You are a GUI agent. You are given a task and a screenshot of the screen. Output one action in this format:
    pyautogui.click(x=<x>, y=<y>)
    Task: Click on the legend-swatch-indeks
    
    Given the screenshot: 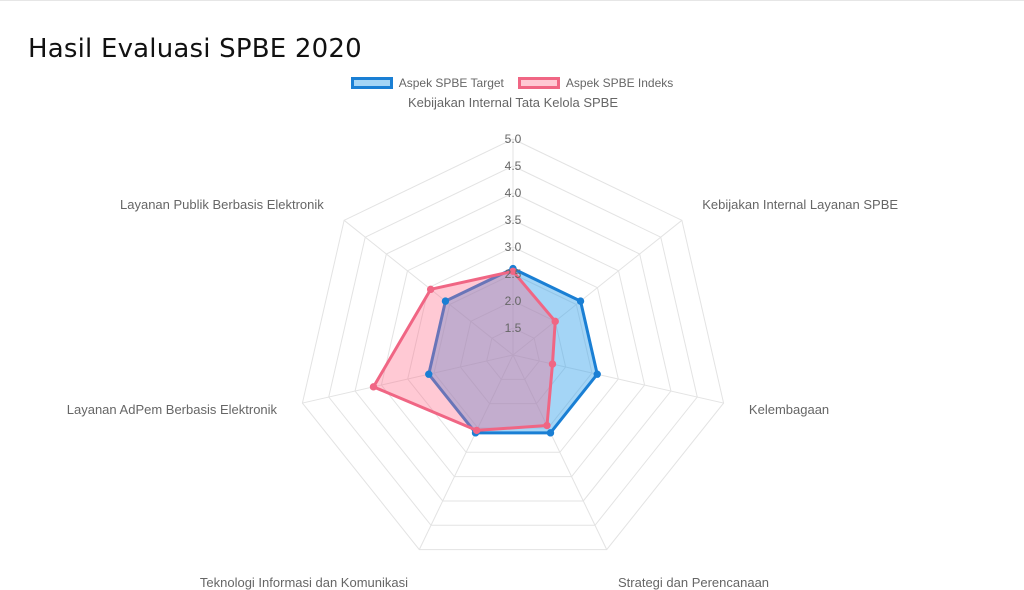 What is the action you would take?
    pyautogui.click(x=538, y=83)
    